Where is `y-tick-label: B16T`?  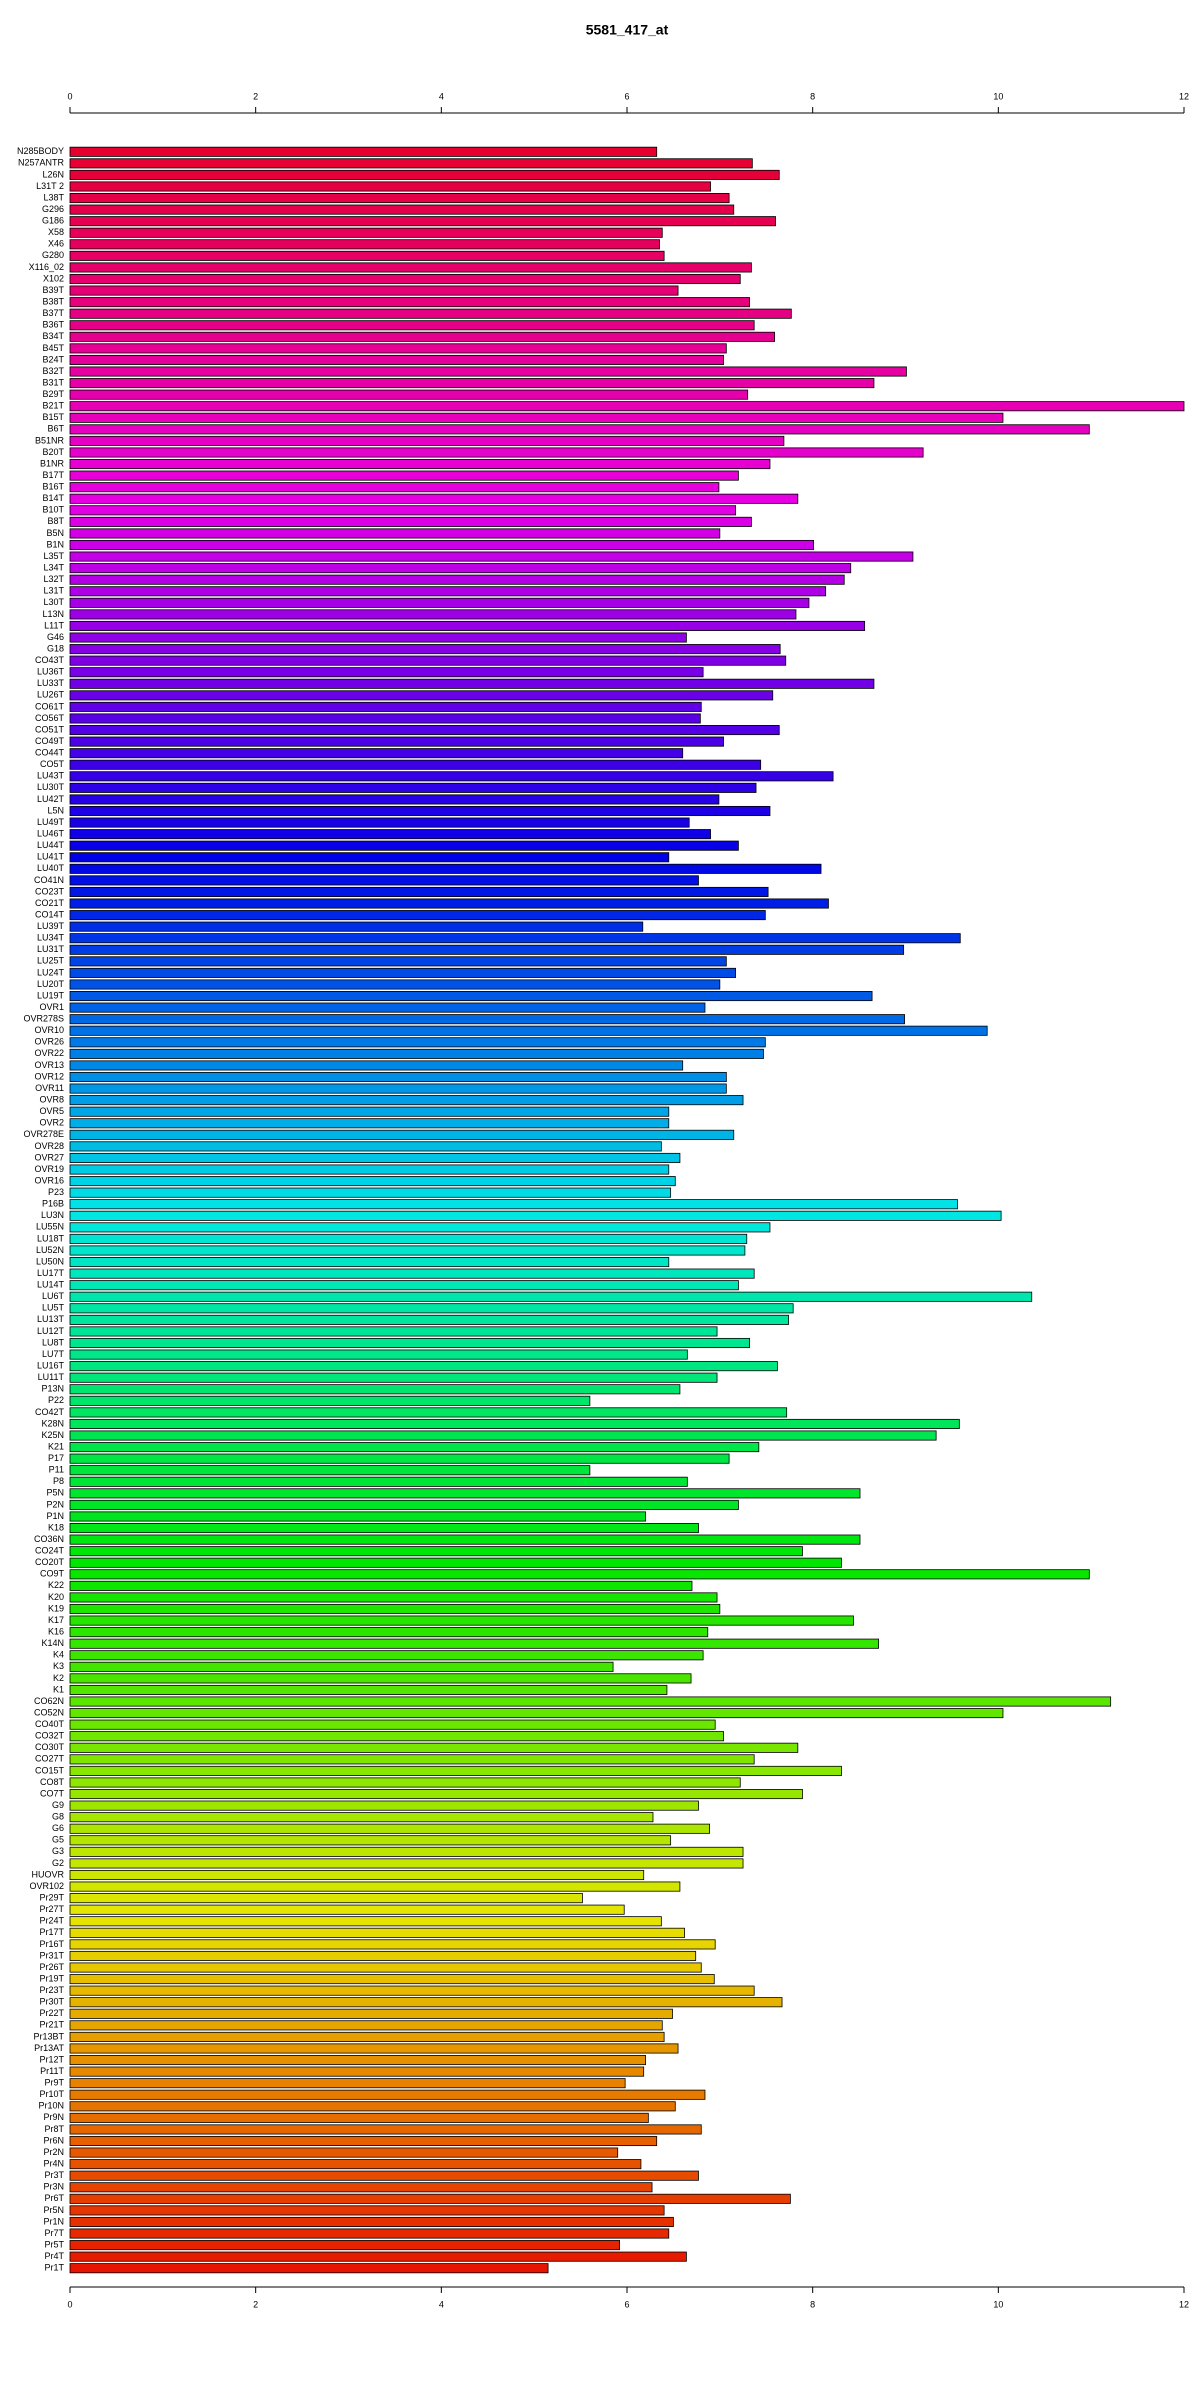
y-tick-label: B16T is located at coordinates (53, 487).